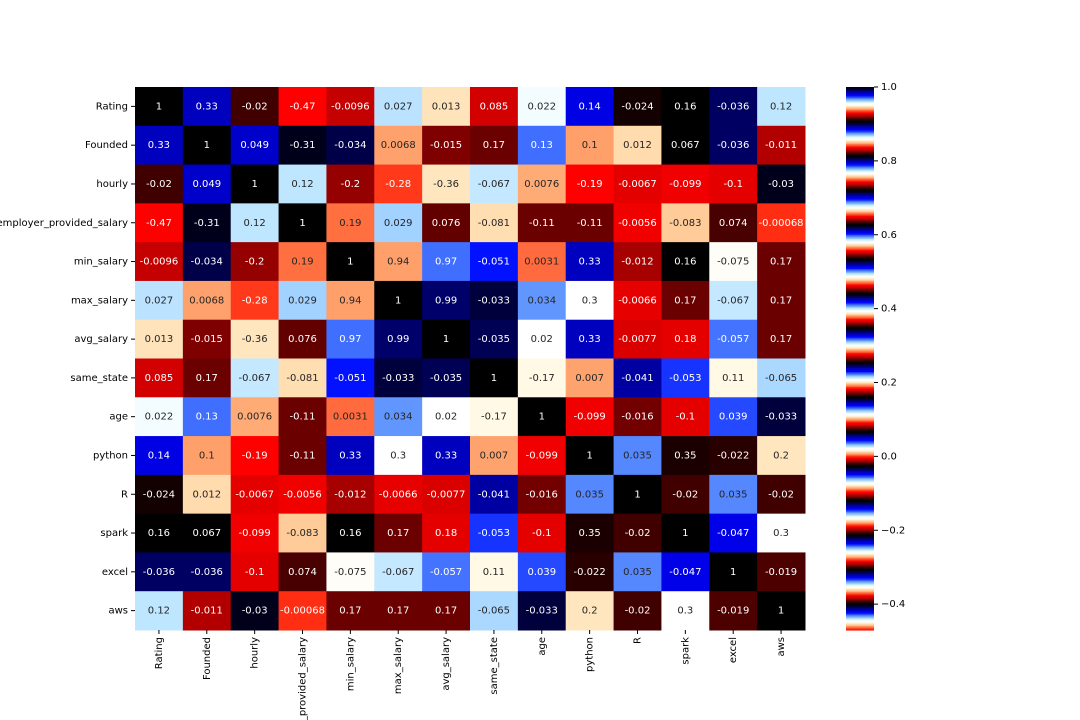  Describe the element at coordinates (159, 494) in the screenshot. I see `cell-label: -0.024` at that location.